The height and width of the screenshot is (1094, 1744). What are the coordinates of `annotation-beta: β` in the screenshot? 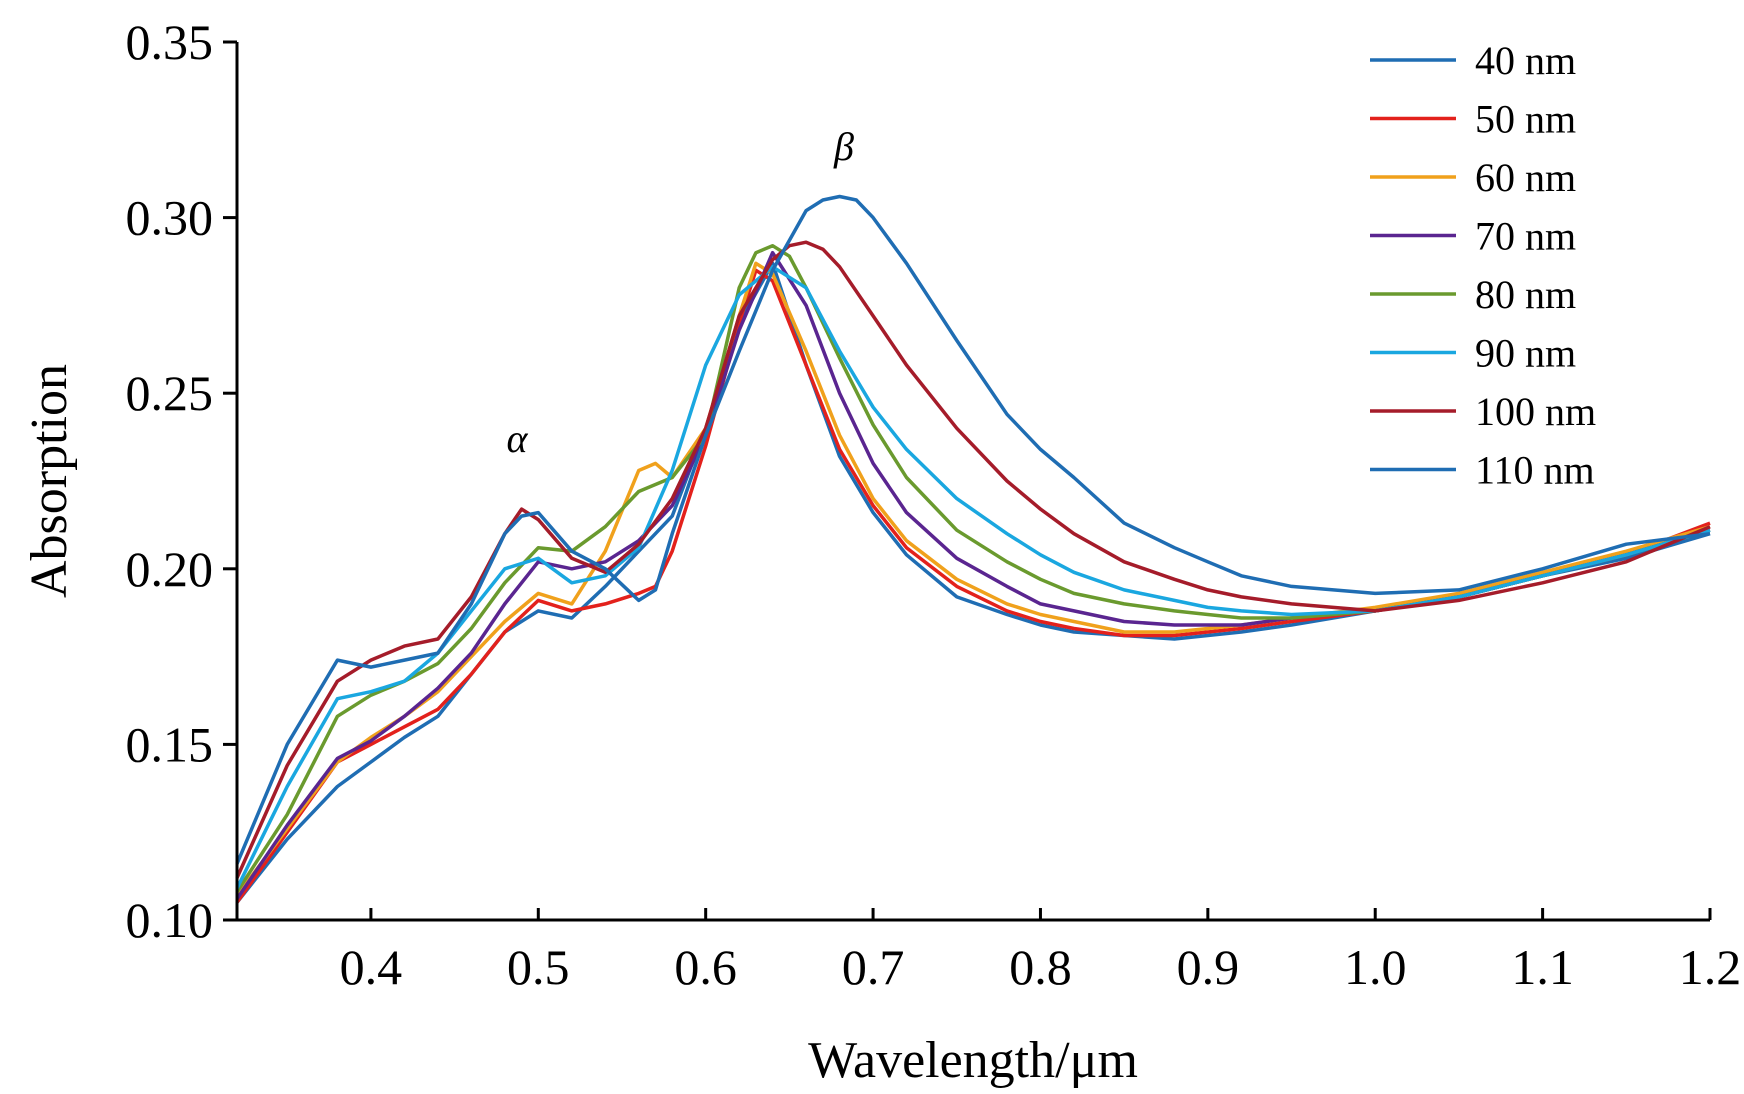 It's located at (843, 146).